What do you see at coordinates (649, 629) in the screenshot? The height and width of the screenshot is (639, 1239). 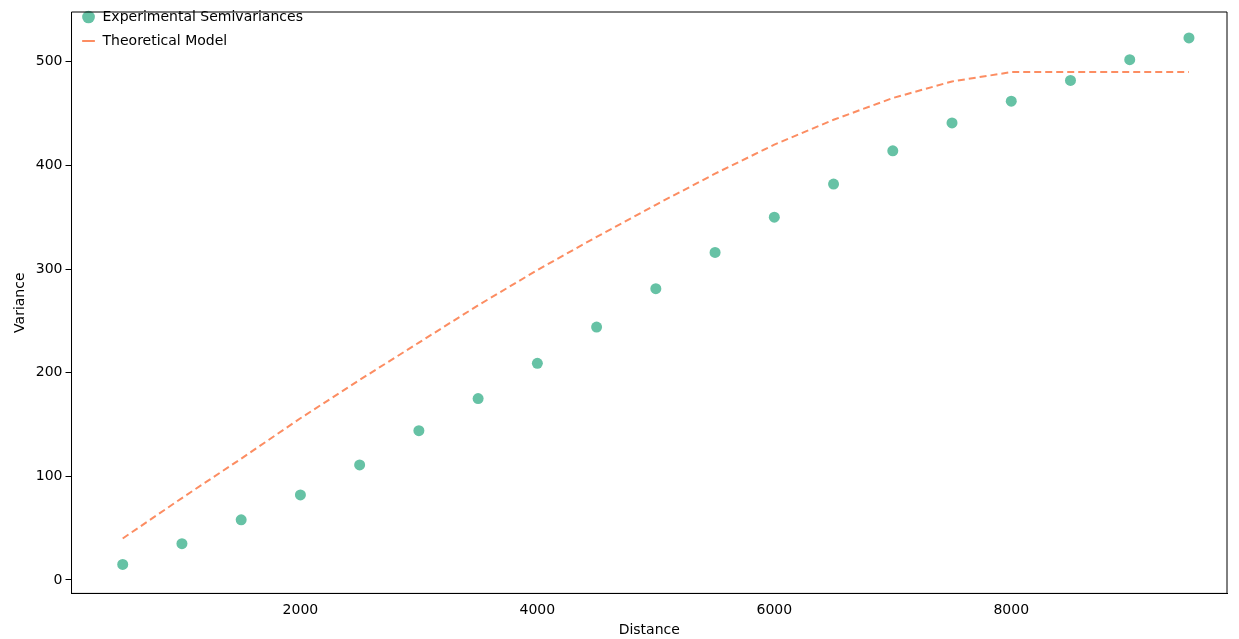 I see `x-axis-title: Distance` at bounding box center [649, 629].